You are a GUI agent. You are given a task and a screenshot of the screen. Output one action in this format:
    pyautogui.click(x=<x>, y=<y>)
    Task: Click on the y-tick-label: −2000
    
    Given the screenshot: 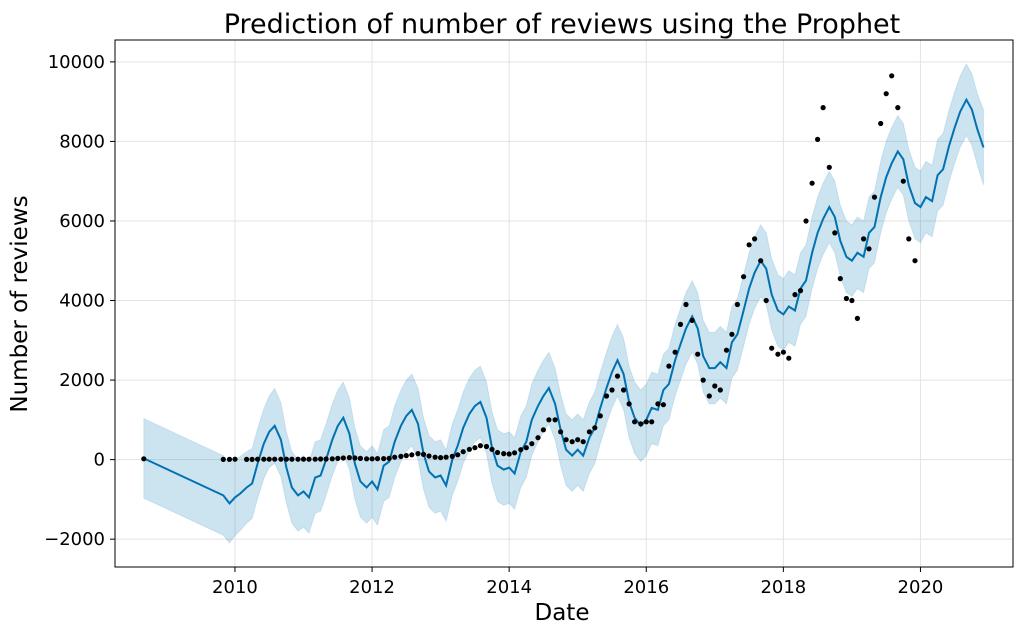 What is the action you would take?
    pyautogui.click(x=74, y=539)
    